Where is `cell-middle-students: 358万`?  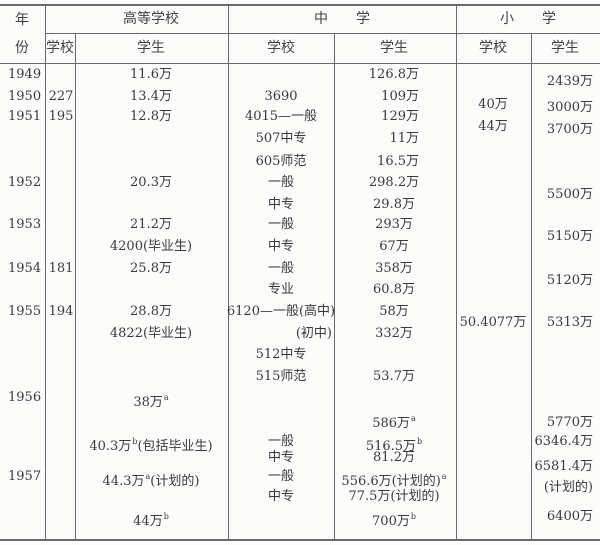
cell-middle-students: 358万 is located at coordinates (394, 268).